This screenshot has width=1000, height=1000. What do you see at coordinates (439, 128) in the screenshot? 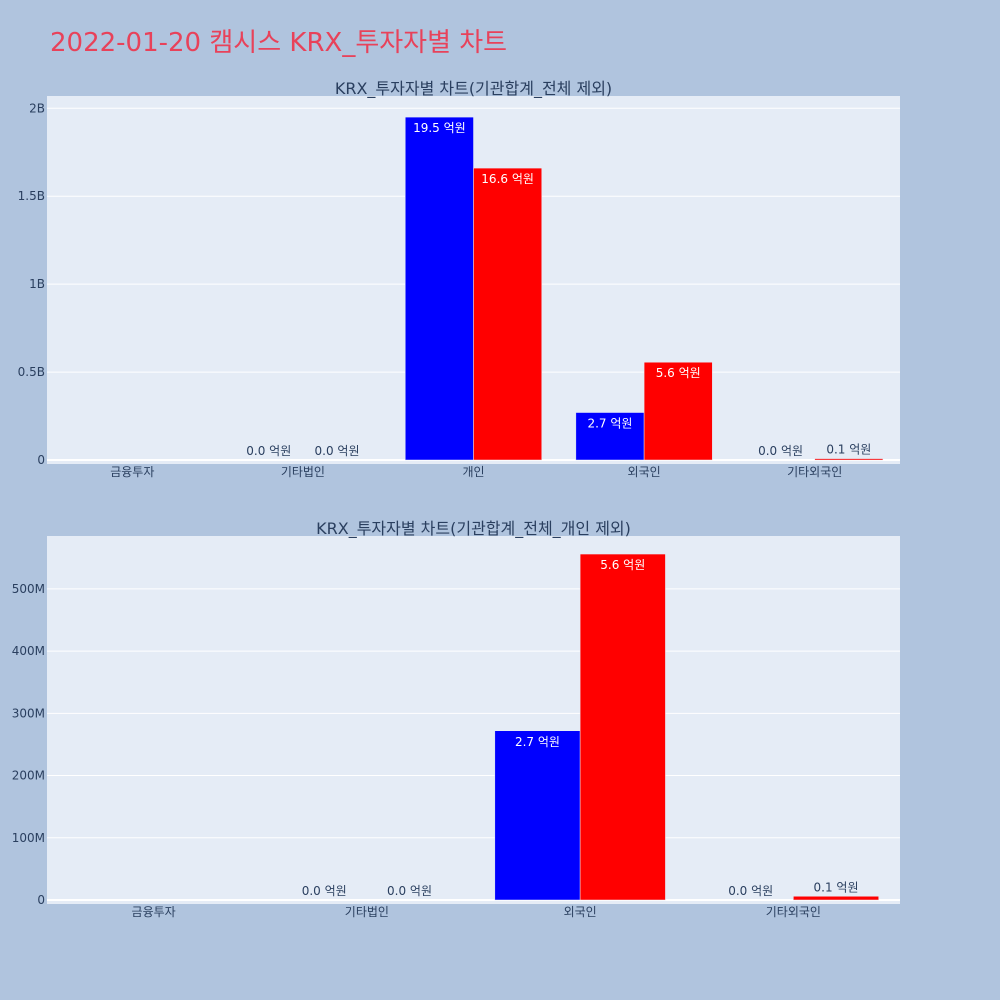
I see `bar-value-label: 19.5 억원` at bounding box center [439, 128].